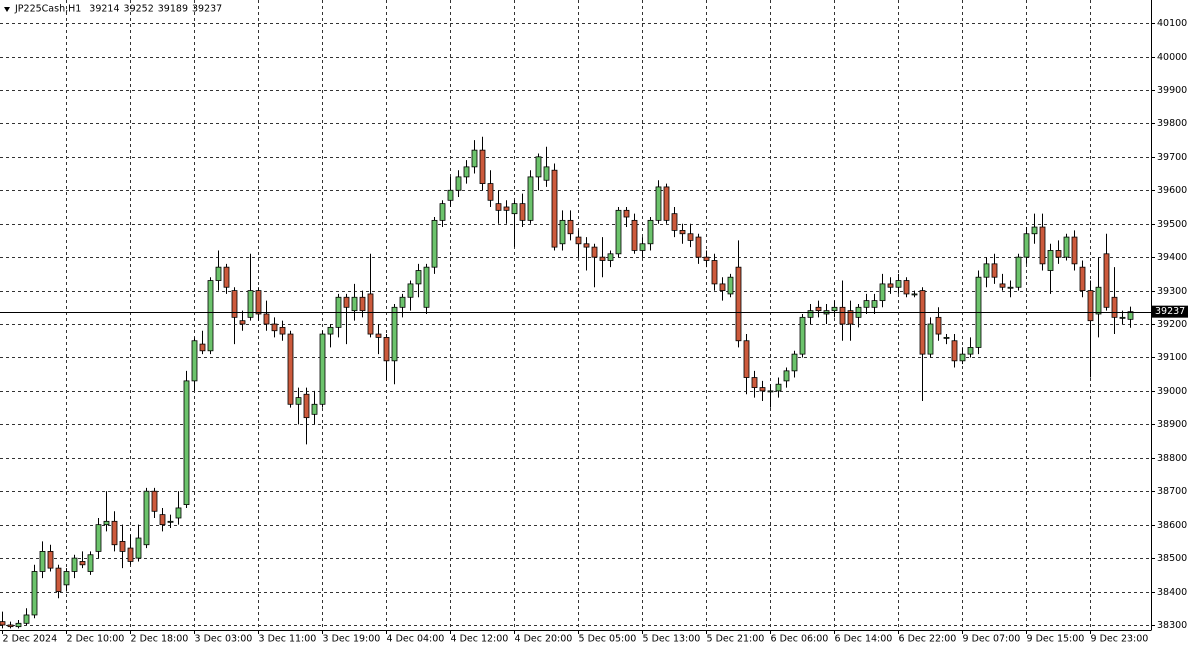 Image resolution: width=1189 pixels, height=649 pixels. Describe the element at coordinates (7, 9) in the screenshot. I see `menu-triangle` at that location.